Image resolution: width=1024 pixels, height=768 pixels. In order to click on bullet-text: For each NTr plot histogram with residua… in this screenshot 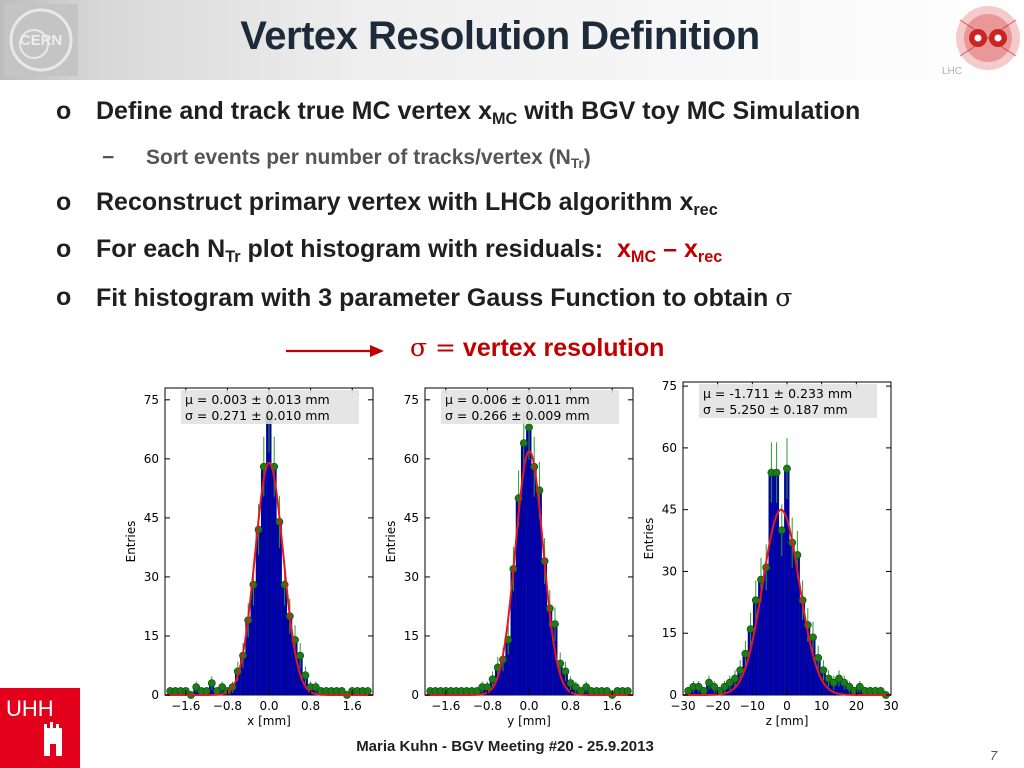, I will do `click(409, 250)`.